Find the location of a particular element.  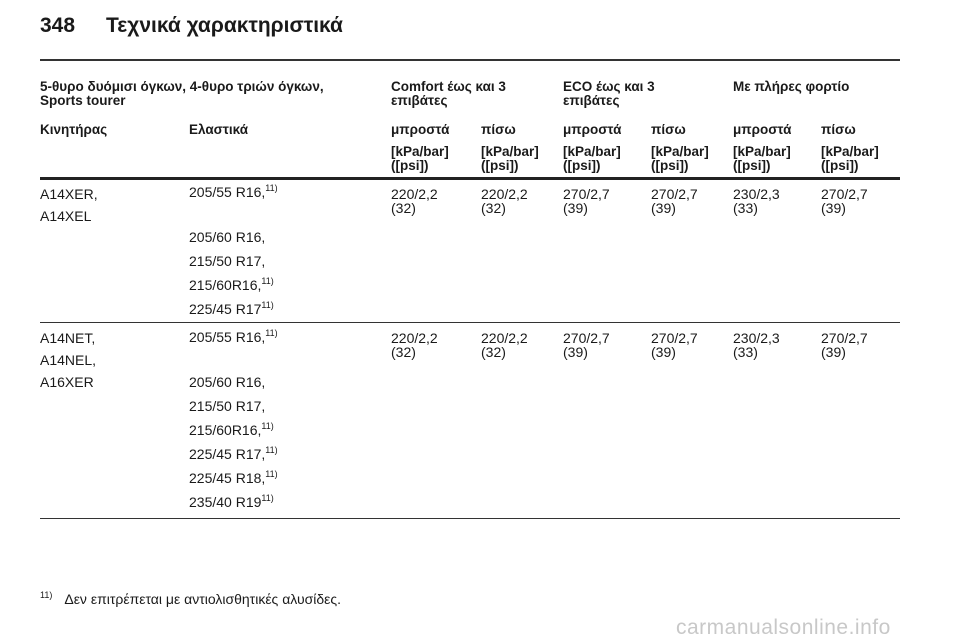

header-rule is located at coordinates (470, 60).